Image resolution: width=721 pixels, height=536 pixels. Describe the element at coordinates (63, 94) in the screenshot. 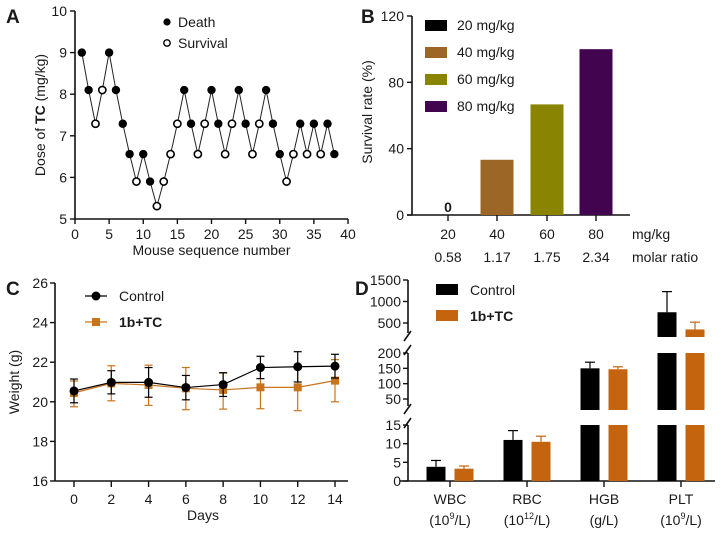

I see `y-tick-label: 8` at that location.